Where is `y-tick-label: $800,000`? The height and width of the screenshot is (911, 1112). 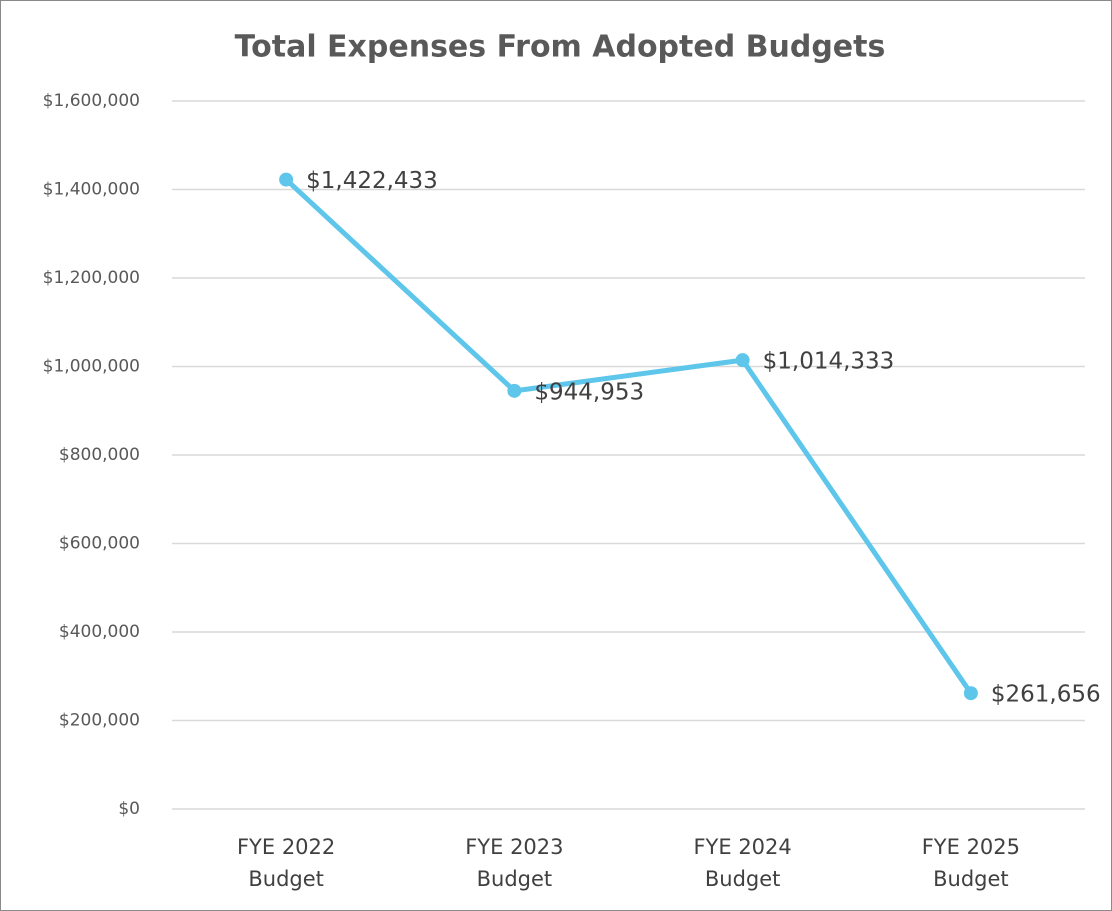 y-tick-label: $800,000 is located at coordinates (99, 455).